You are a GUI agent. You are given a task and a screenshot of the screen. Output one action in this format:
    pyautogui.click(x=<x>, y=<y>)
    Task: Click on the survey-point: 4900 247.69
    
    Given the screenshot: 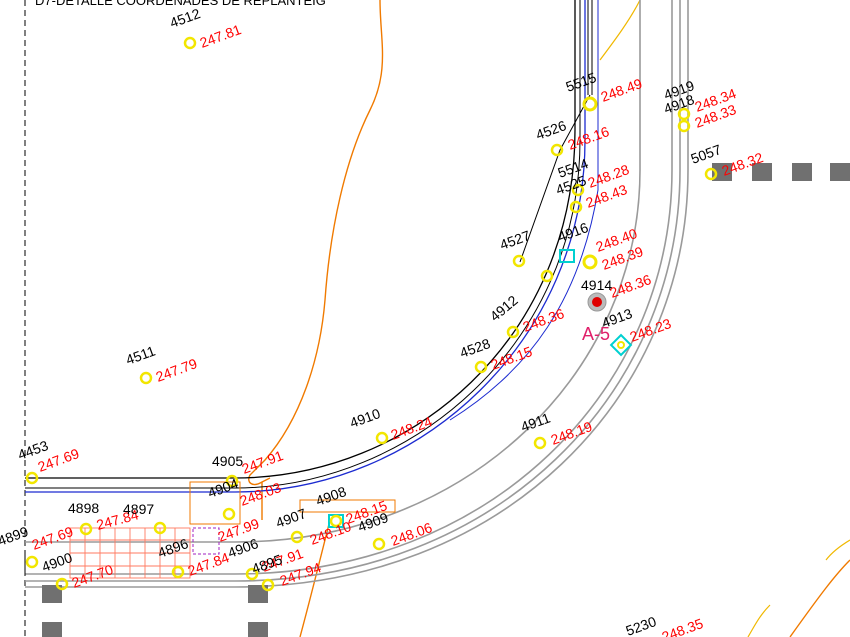 What is the action you would take?
    pyautogui.click(x=50, y=549)
    